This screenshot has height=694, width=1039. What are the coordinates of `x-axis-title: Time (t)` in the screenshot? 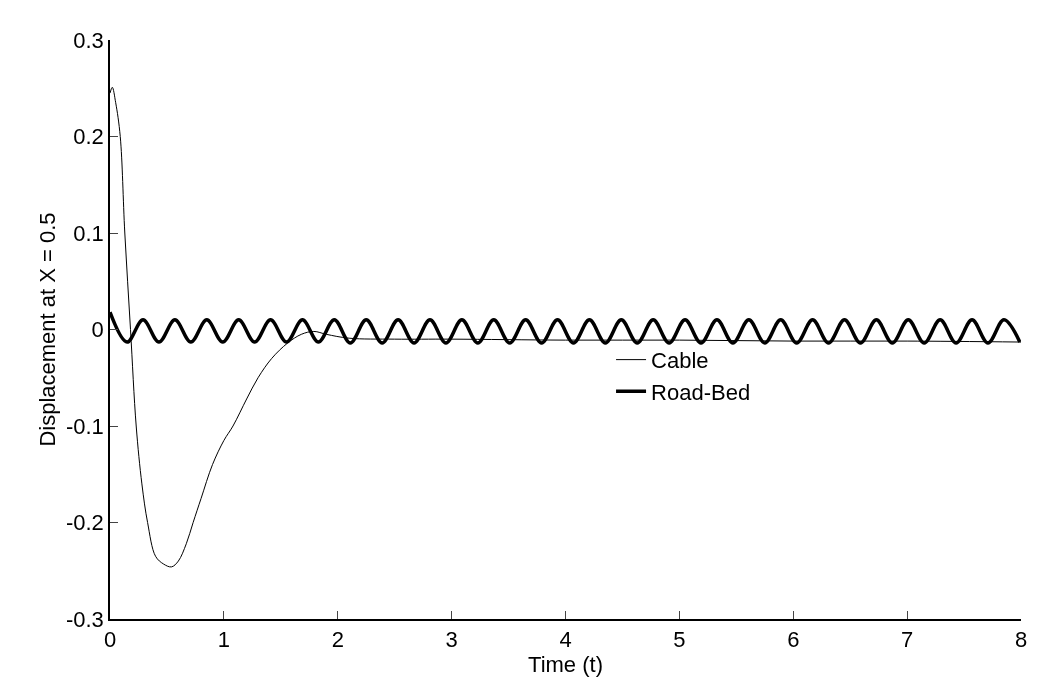 It's located at (565, 665).